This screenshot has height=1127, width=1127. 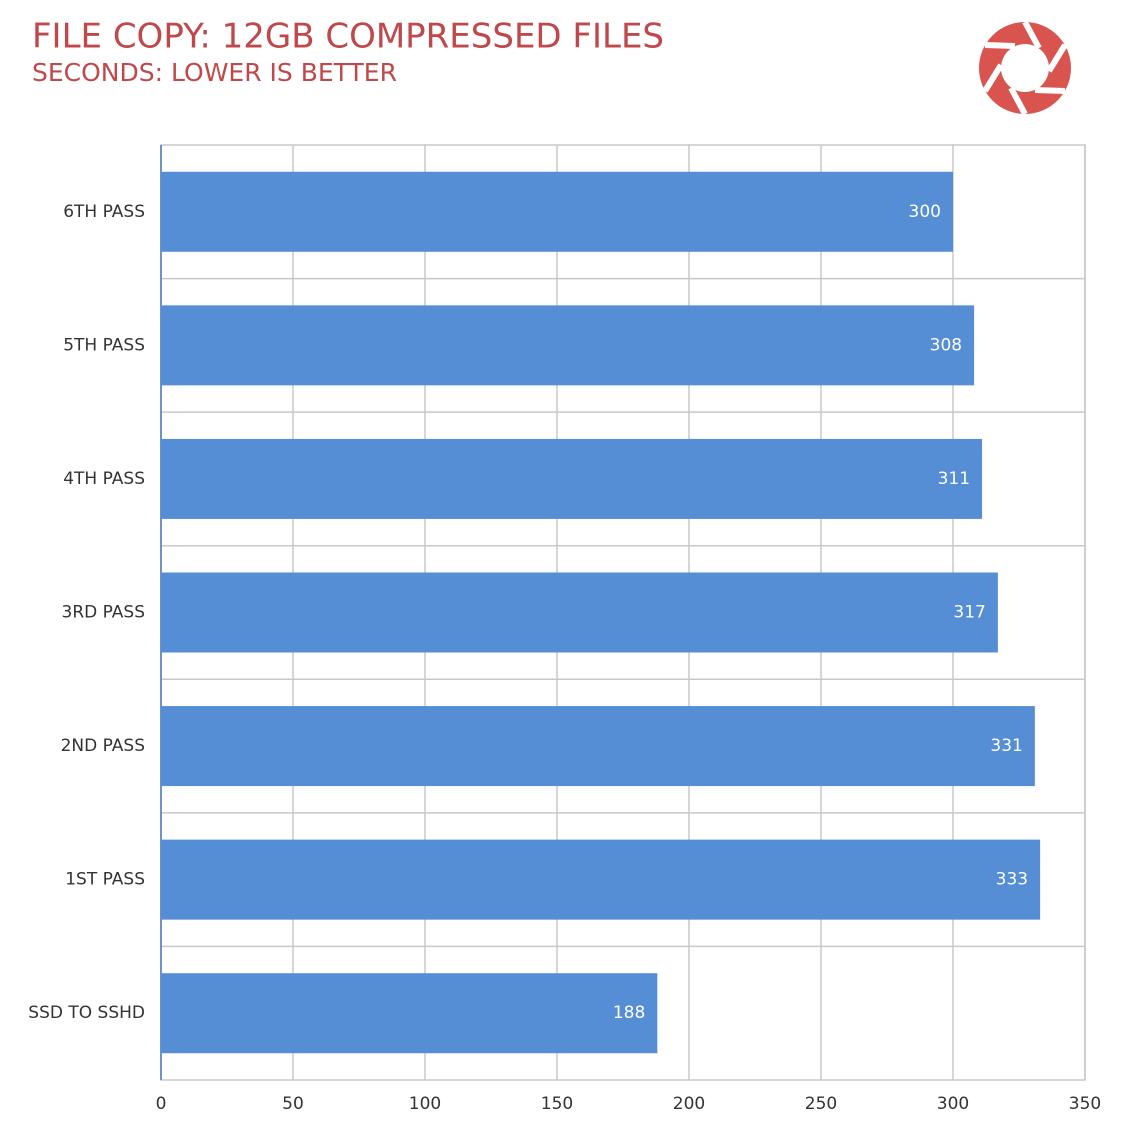 I want to click on value-label: 317, so click(x=969, y=613).